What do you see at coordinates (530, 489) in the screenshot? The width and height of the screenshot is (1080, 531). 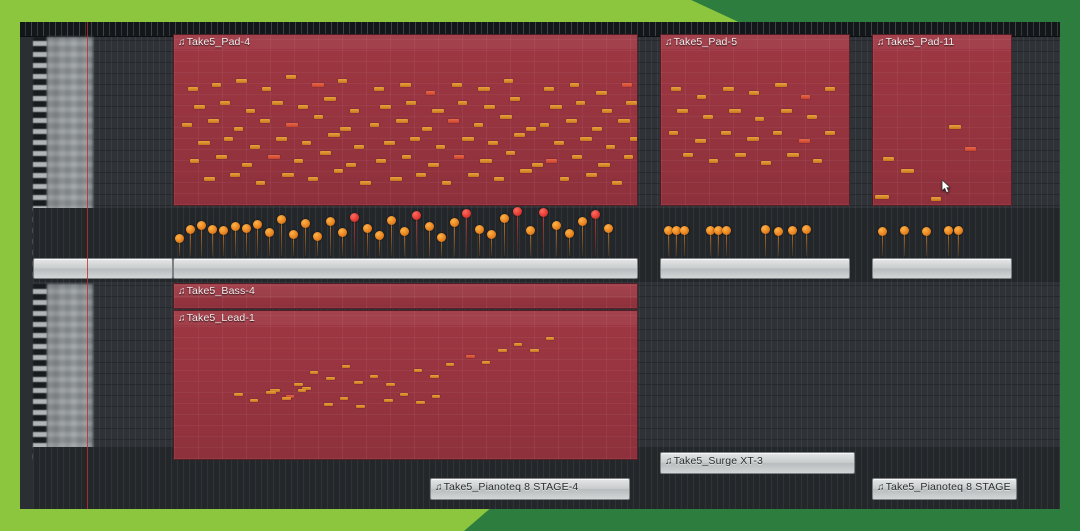 I see `automation-clip-pianoteq-stage-4: ♫Take5_Pianoteq 8 STAGE-4` at bounding box center [530, 489].